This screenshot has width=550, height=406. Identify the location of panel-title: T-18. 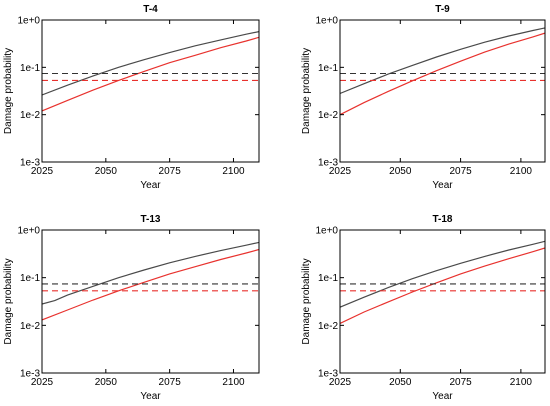
(442, 219).